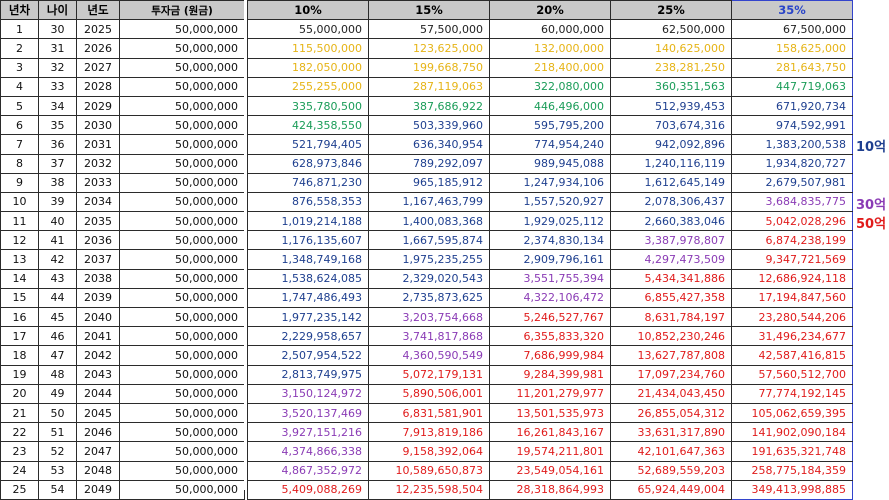 This screenshot has width=889, height=500. Describe the element at coordinates (98, 182) in the screenshot. I see `cell-year: 2033` at that location.